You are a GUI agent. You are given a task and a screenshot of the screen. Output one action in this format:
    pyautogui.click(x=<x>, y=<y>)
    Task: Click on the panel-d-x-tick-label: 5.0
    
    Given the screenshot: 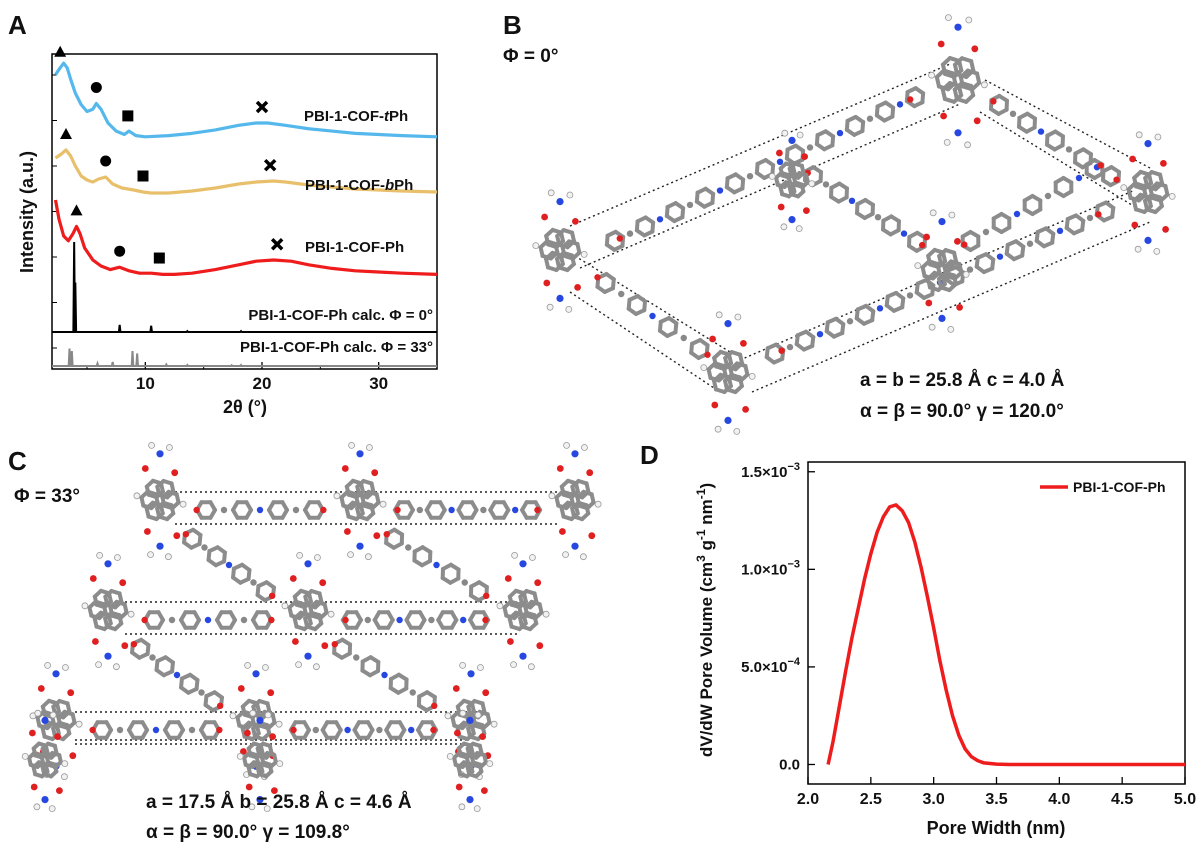 What is the action you would take?
    pyautogui.click(x=1185, y=799)
    